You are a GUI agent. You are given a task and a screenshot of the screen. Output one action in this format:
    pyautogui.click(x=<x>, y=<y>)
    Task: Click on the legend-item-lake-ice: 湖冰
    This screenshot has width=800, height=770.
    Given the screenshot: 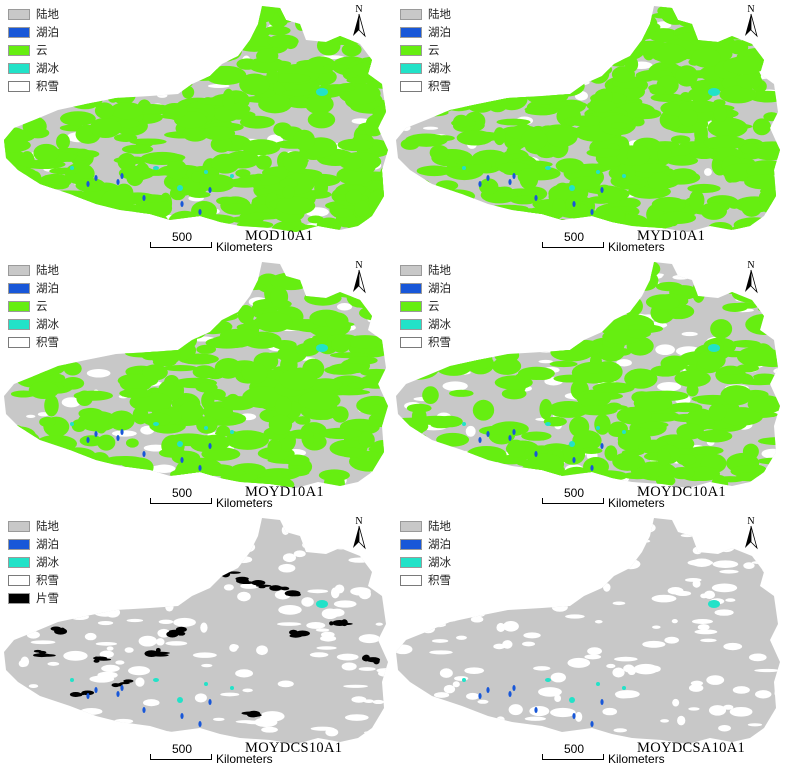 What is the action you would take?
    pyautogui.click(x=425, y=324)
    